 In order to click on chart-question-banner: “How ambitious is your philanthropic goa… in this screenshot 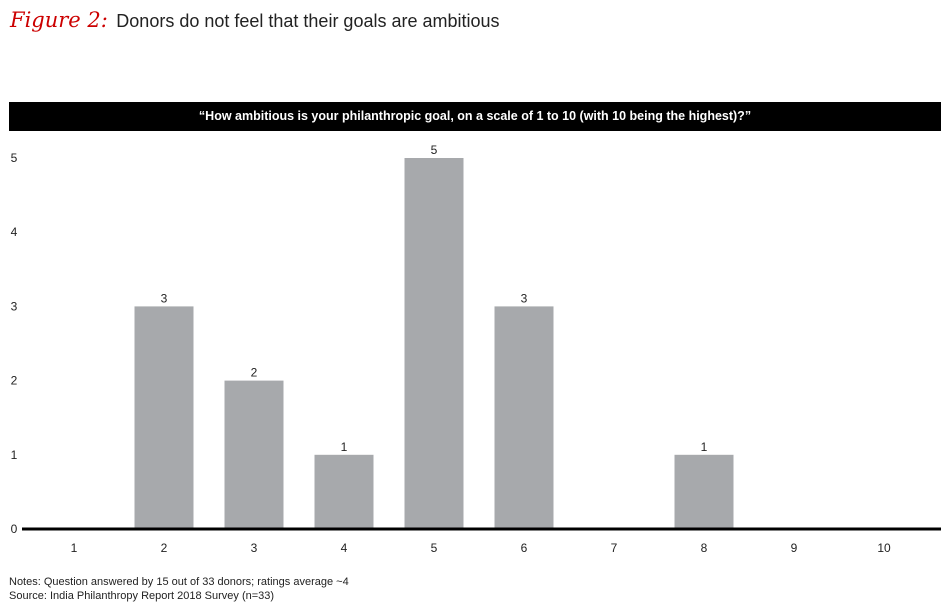, I will do `click(475, 116)`.